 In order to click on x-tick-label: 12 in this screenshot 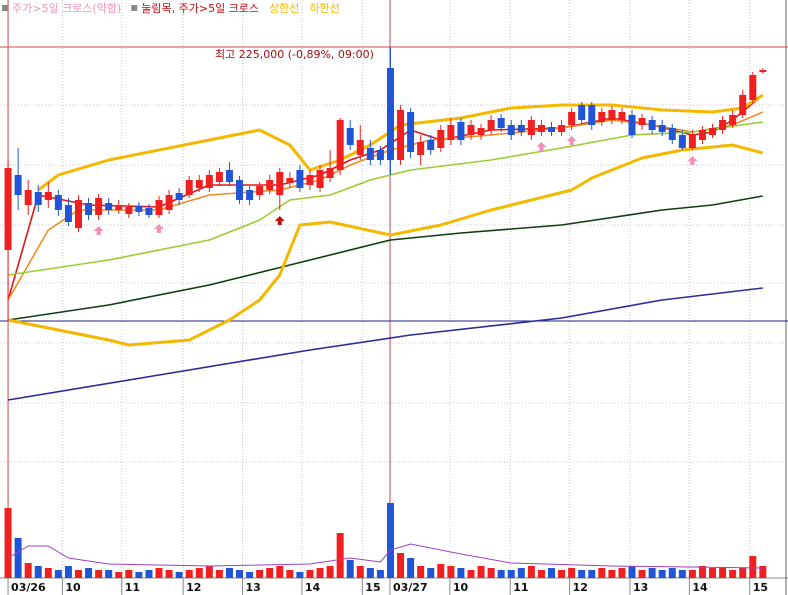, I will do `click(193, 587)`.